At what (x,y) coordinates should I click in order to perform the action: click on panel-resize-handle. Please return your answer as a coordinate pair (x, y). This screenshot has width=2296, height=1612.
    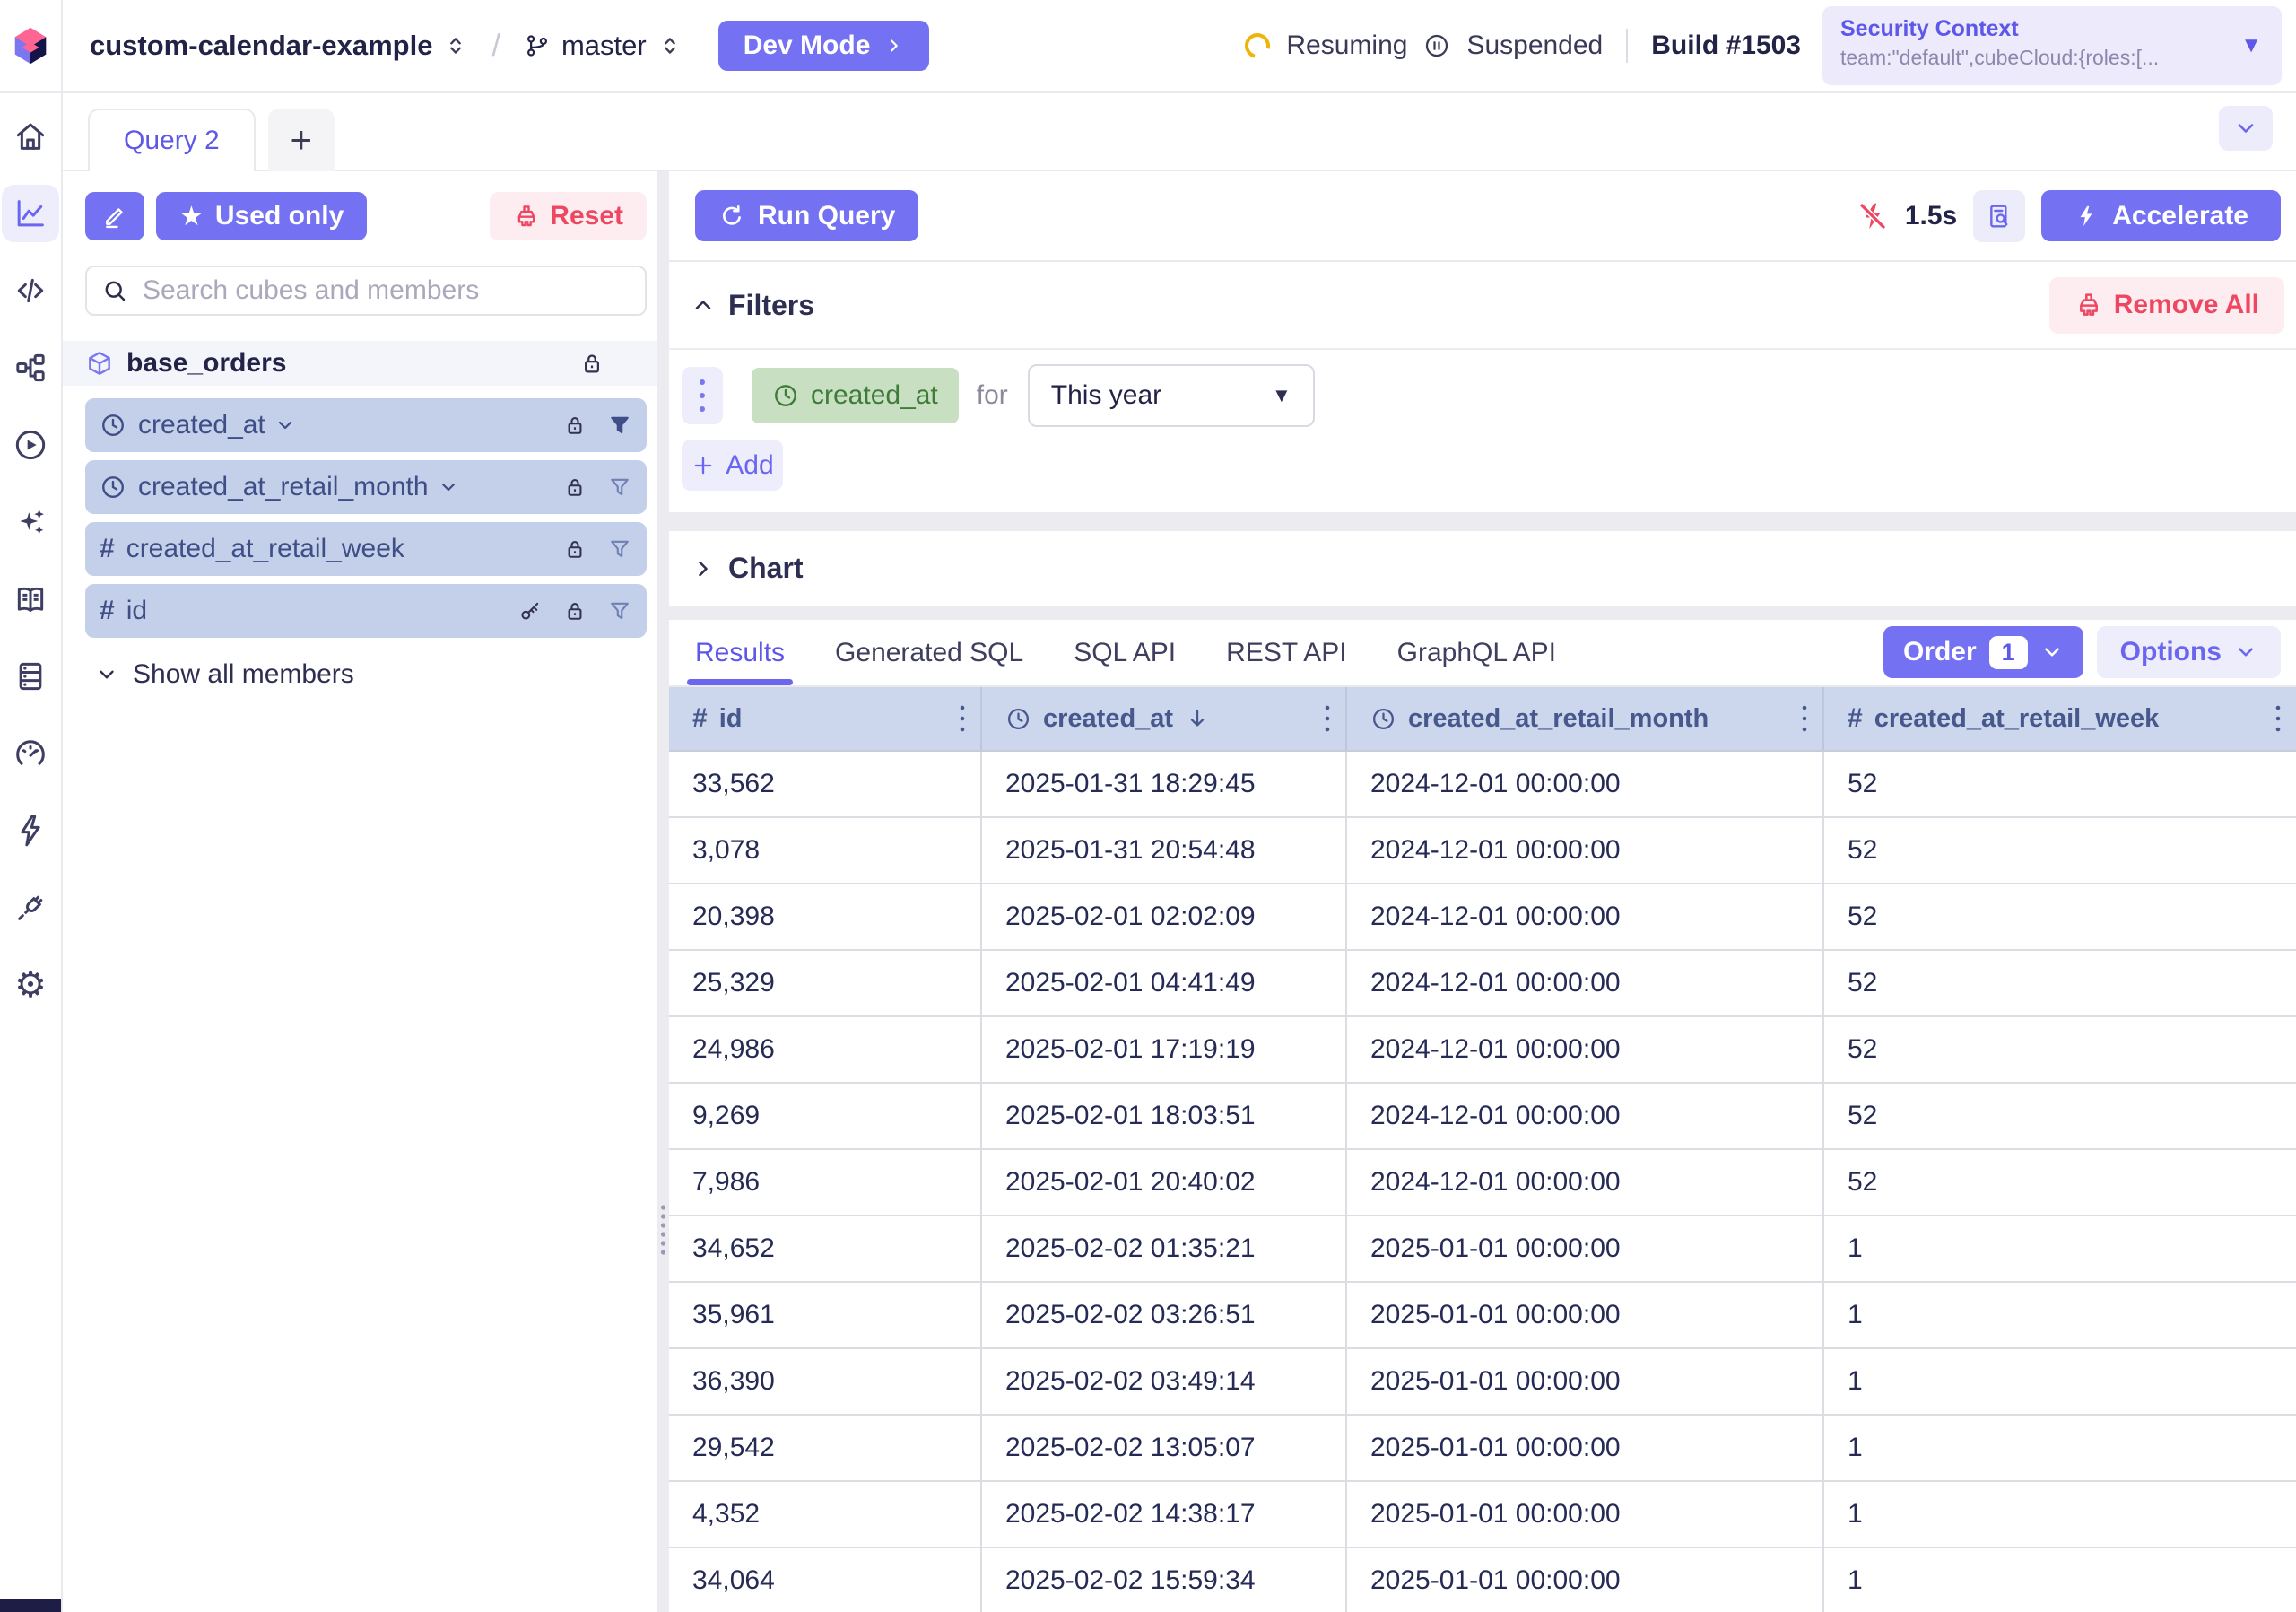
    Looking at the image, I should click on (663, 891).